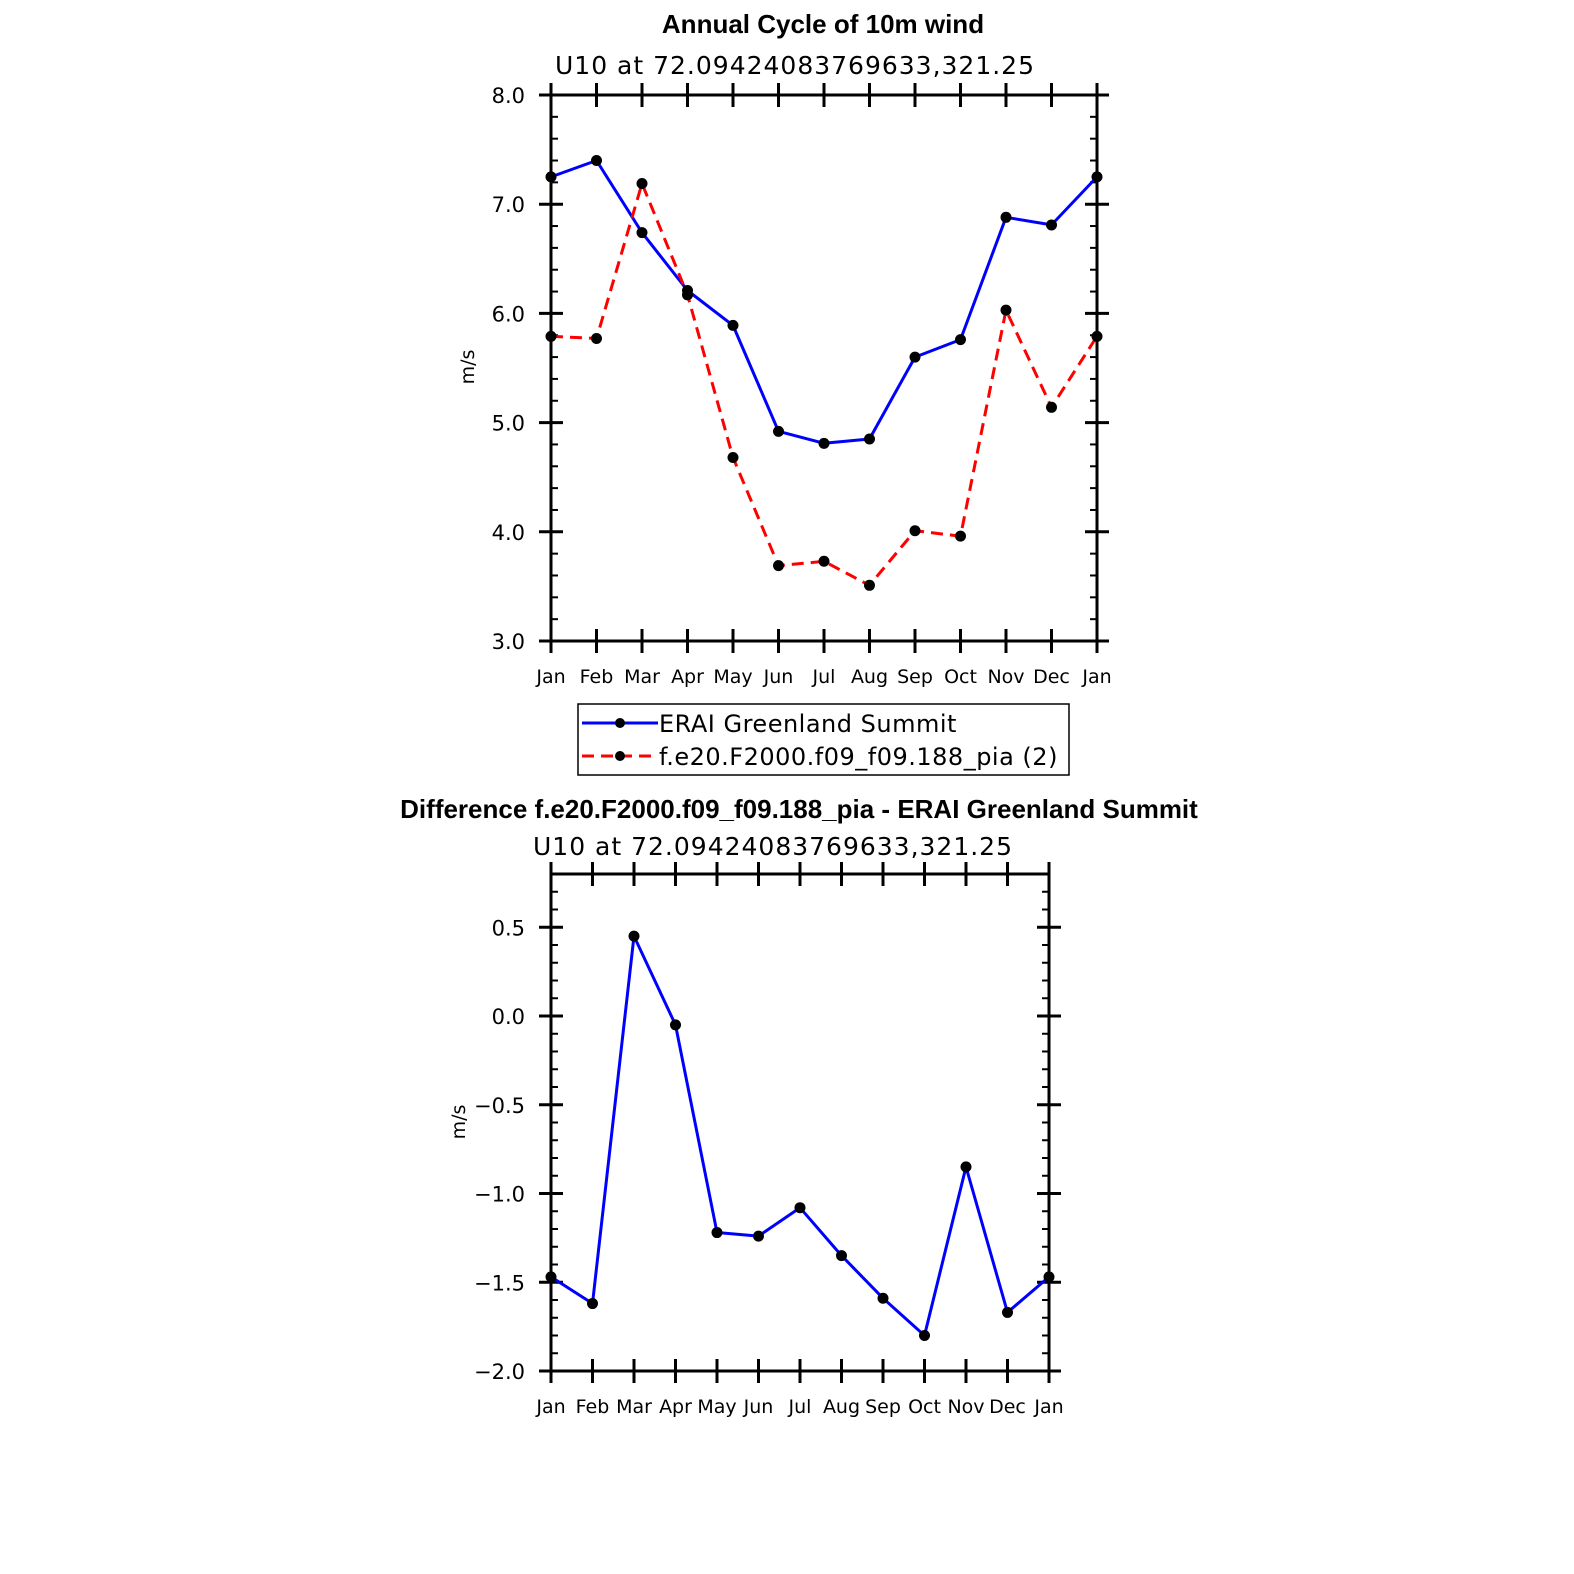 The image size is (1574, 1574). What do you see at coordinates (508, 205) in the screenshot?
I see `y-tick-label: 7.0` at bounding box center [508, 205].